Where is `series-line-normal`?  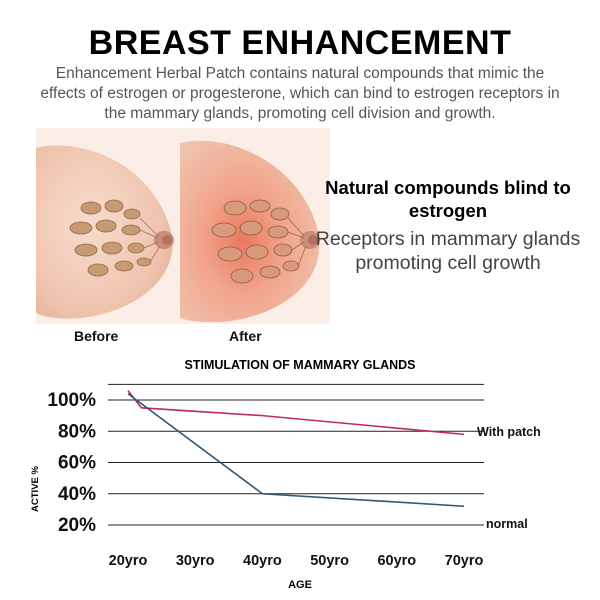 series-line-normal is located at coordinates (296, 450).